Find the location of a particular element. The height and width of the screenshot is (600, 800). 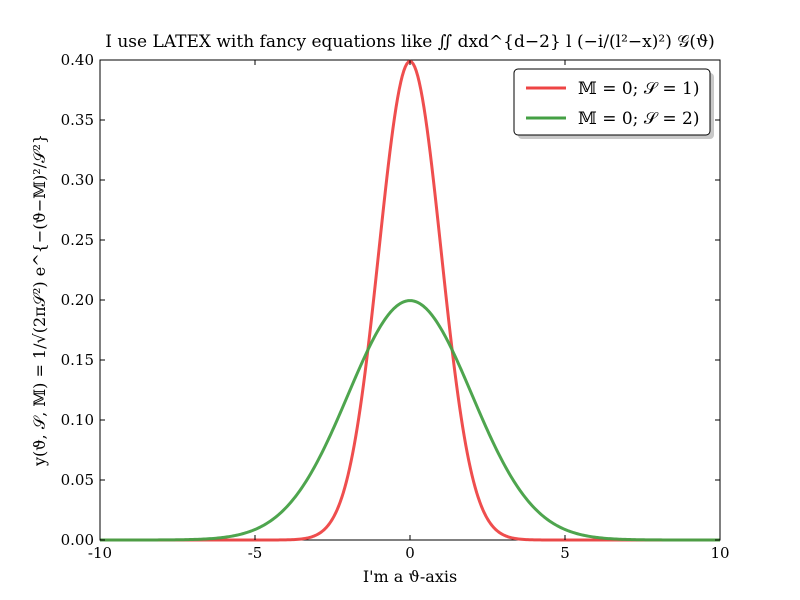

y-tick-label: 0.10 is located at coordinates (77, 420).